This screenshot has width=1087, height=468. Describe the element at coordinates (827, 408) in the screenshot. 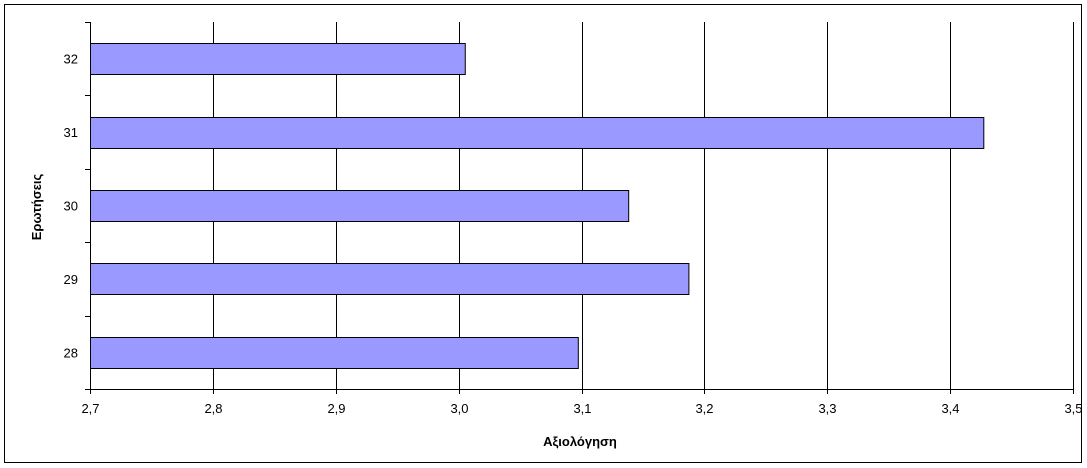

I see `x-tick-label: 3,3` at that location.